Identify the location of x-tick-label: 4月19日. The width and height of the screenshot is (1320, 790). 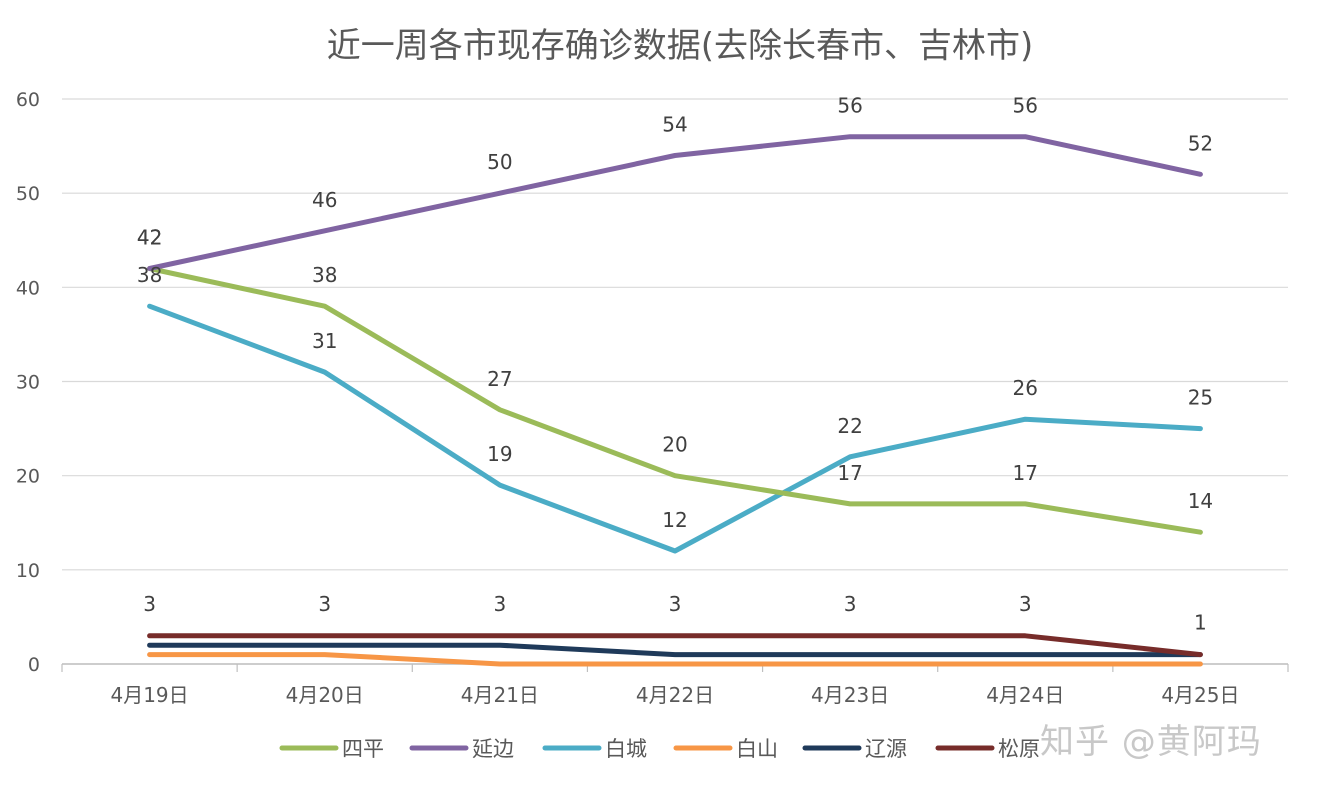
(149, 695).